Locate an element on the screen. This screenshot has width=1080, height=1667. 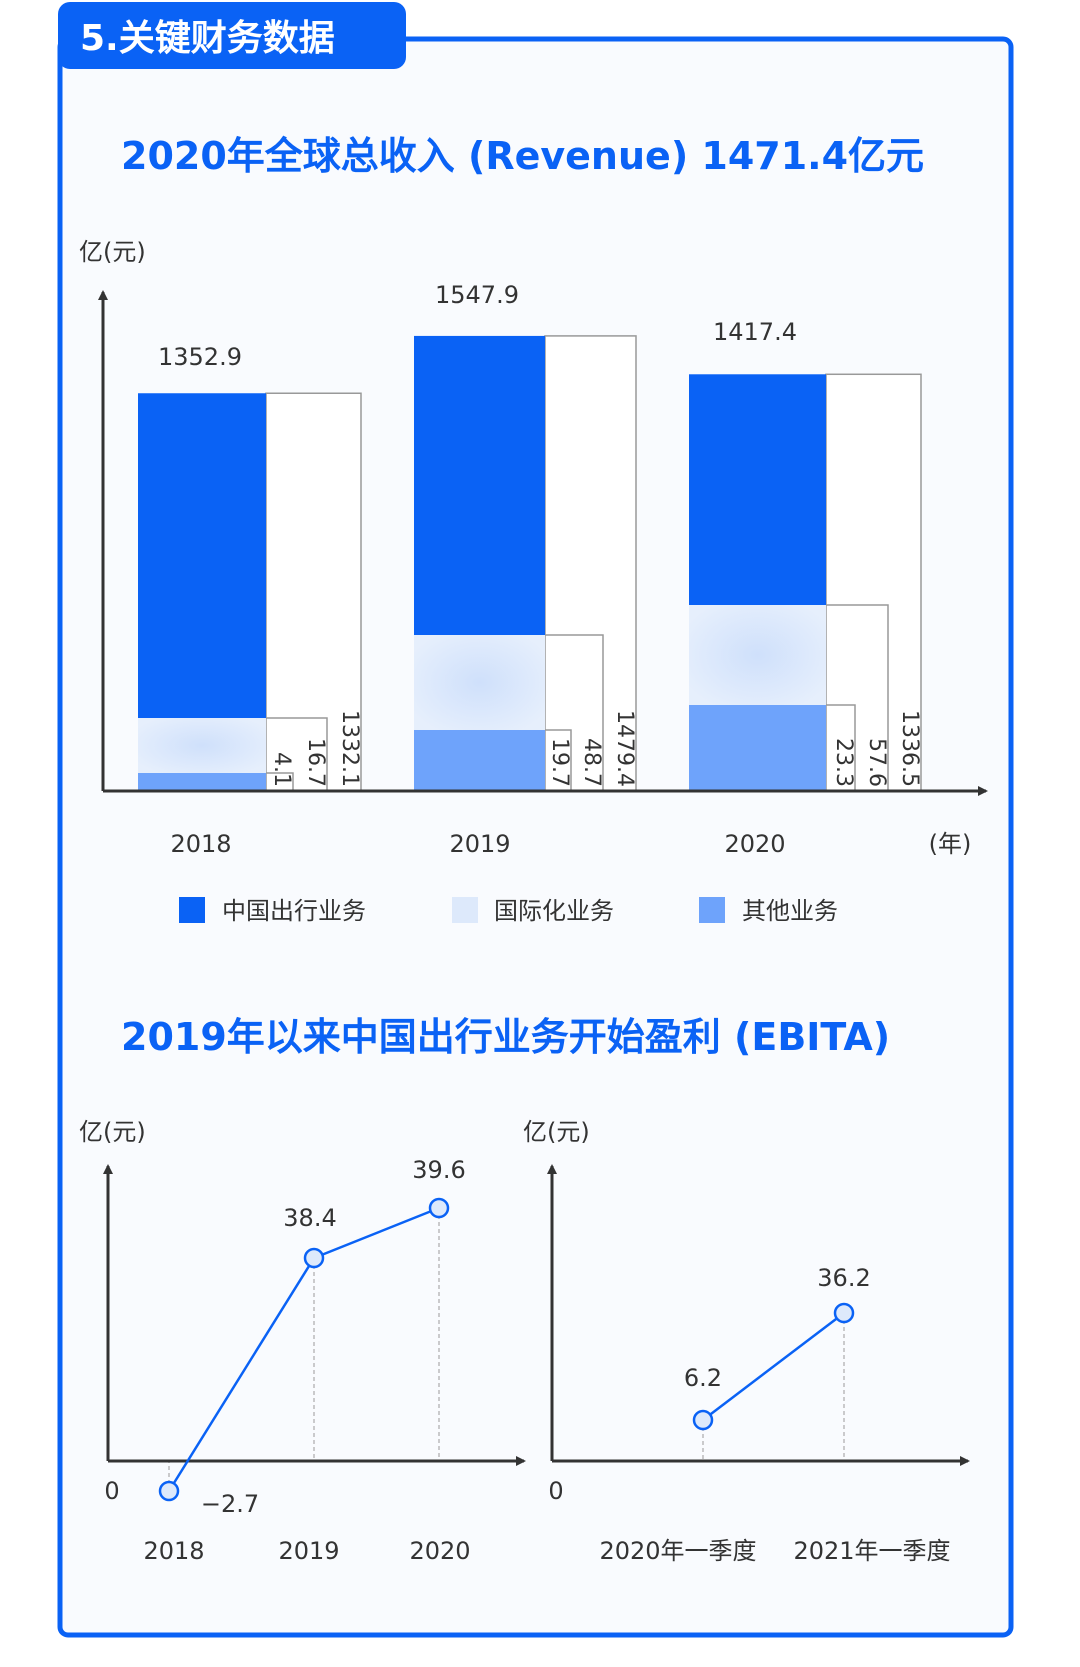
legend-label: 其他业务 is located at coordinates (790, 911).